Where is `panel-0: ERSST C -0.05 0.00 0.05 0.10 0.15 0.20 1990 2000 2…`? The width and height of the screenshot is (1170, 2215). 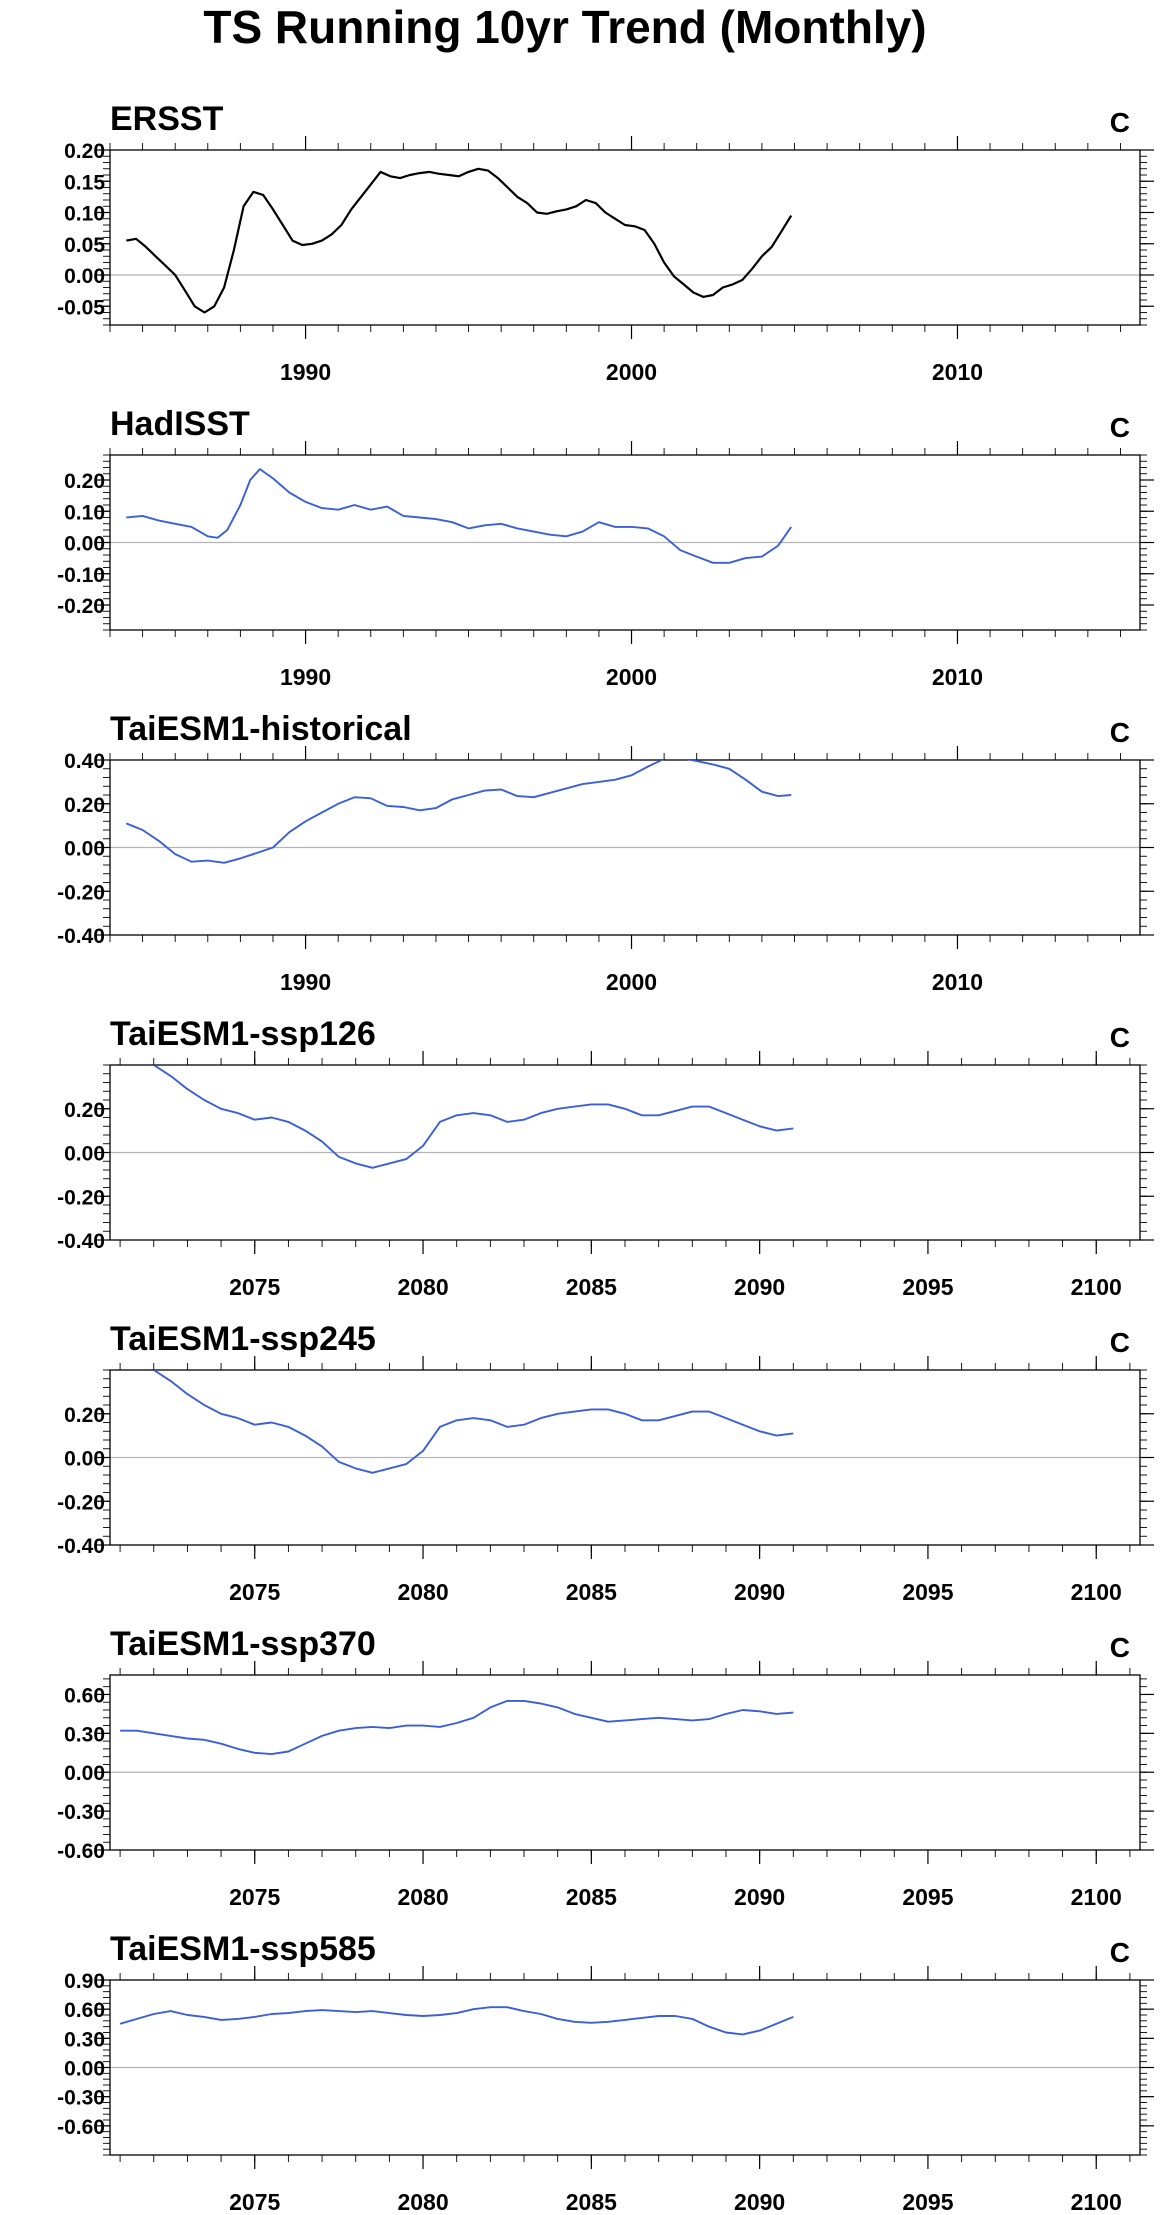
panel-0: ERSST C -0.05 0.00 0.05 0.10 0.15 0.20 1990 2000 2… is located at coordinates (605, 242).